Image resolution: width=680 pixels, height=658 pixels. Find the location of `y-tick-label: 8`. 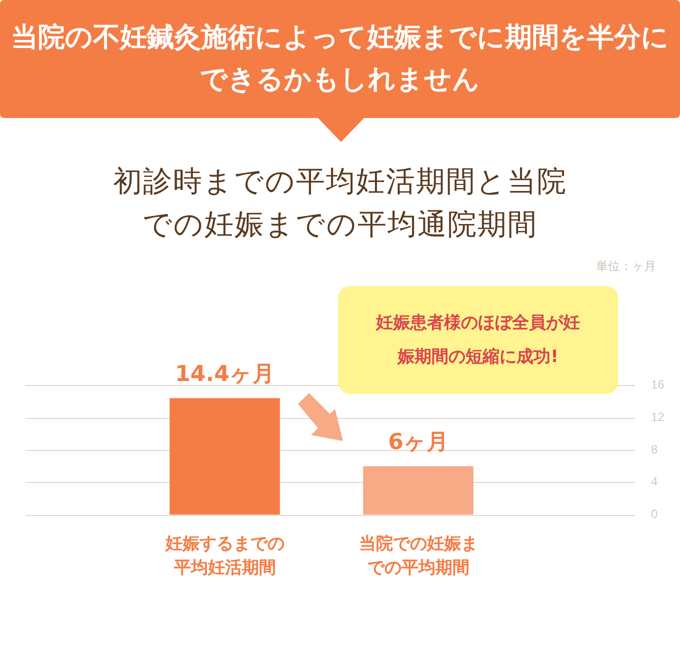

y-tick-label: 8 is located at coordinates (654, 449).